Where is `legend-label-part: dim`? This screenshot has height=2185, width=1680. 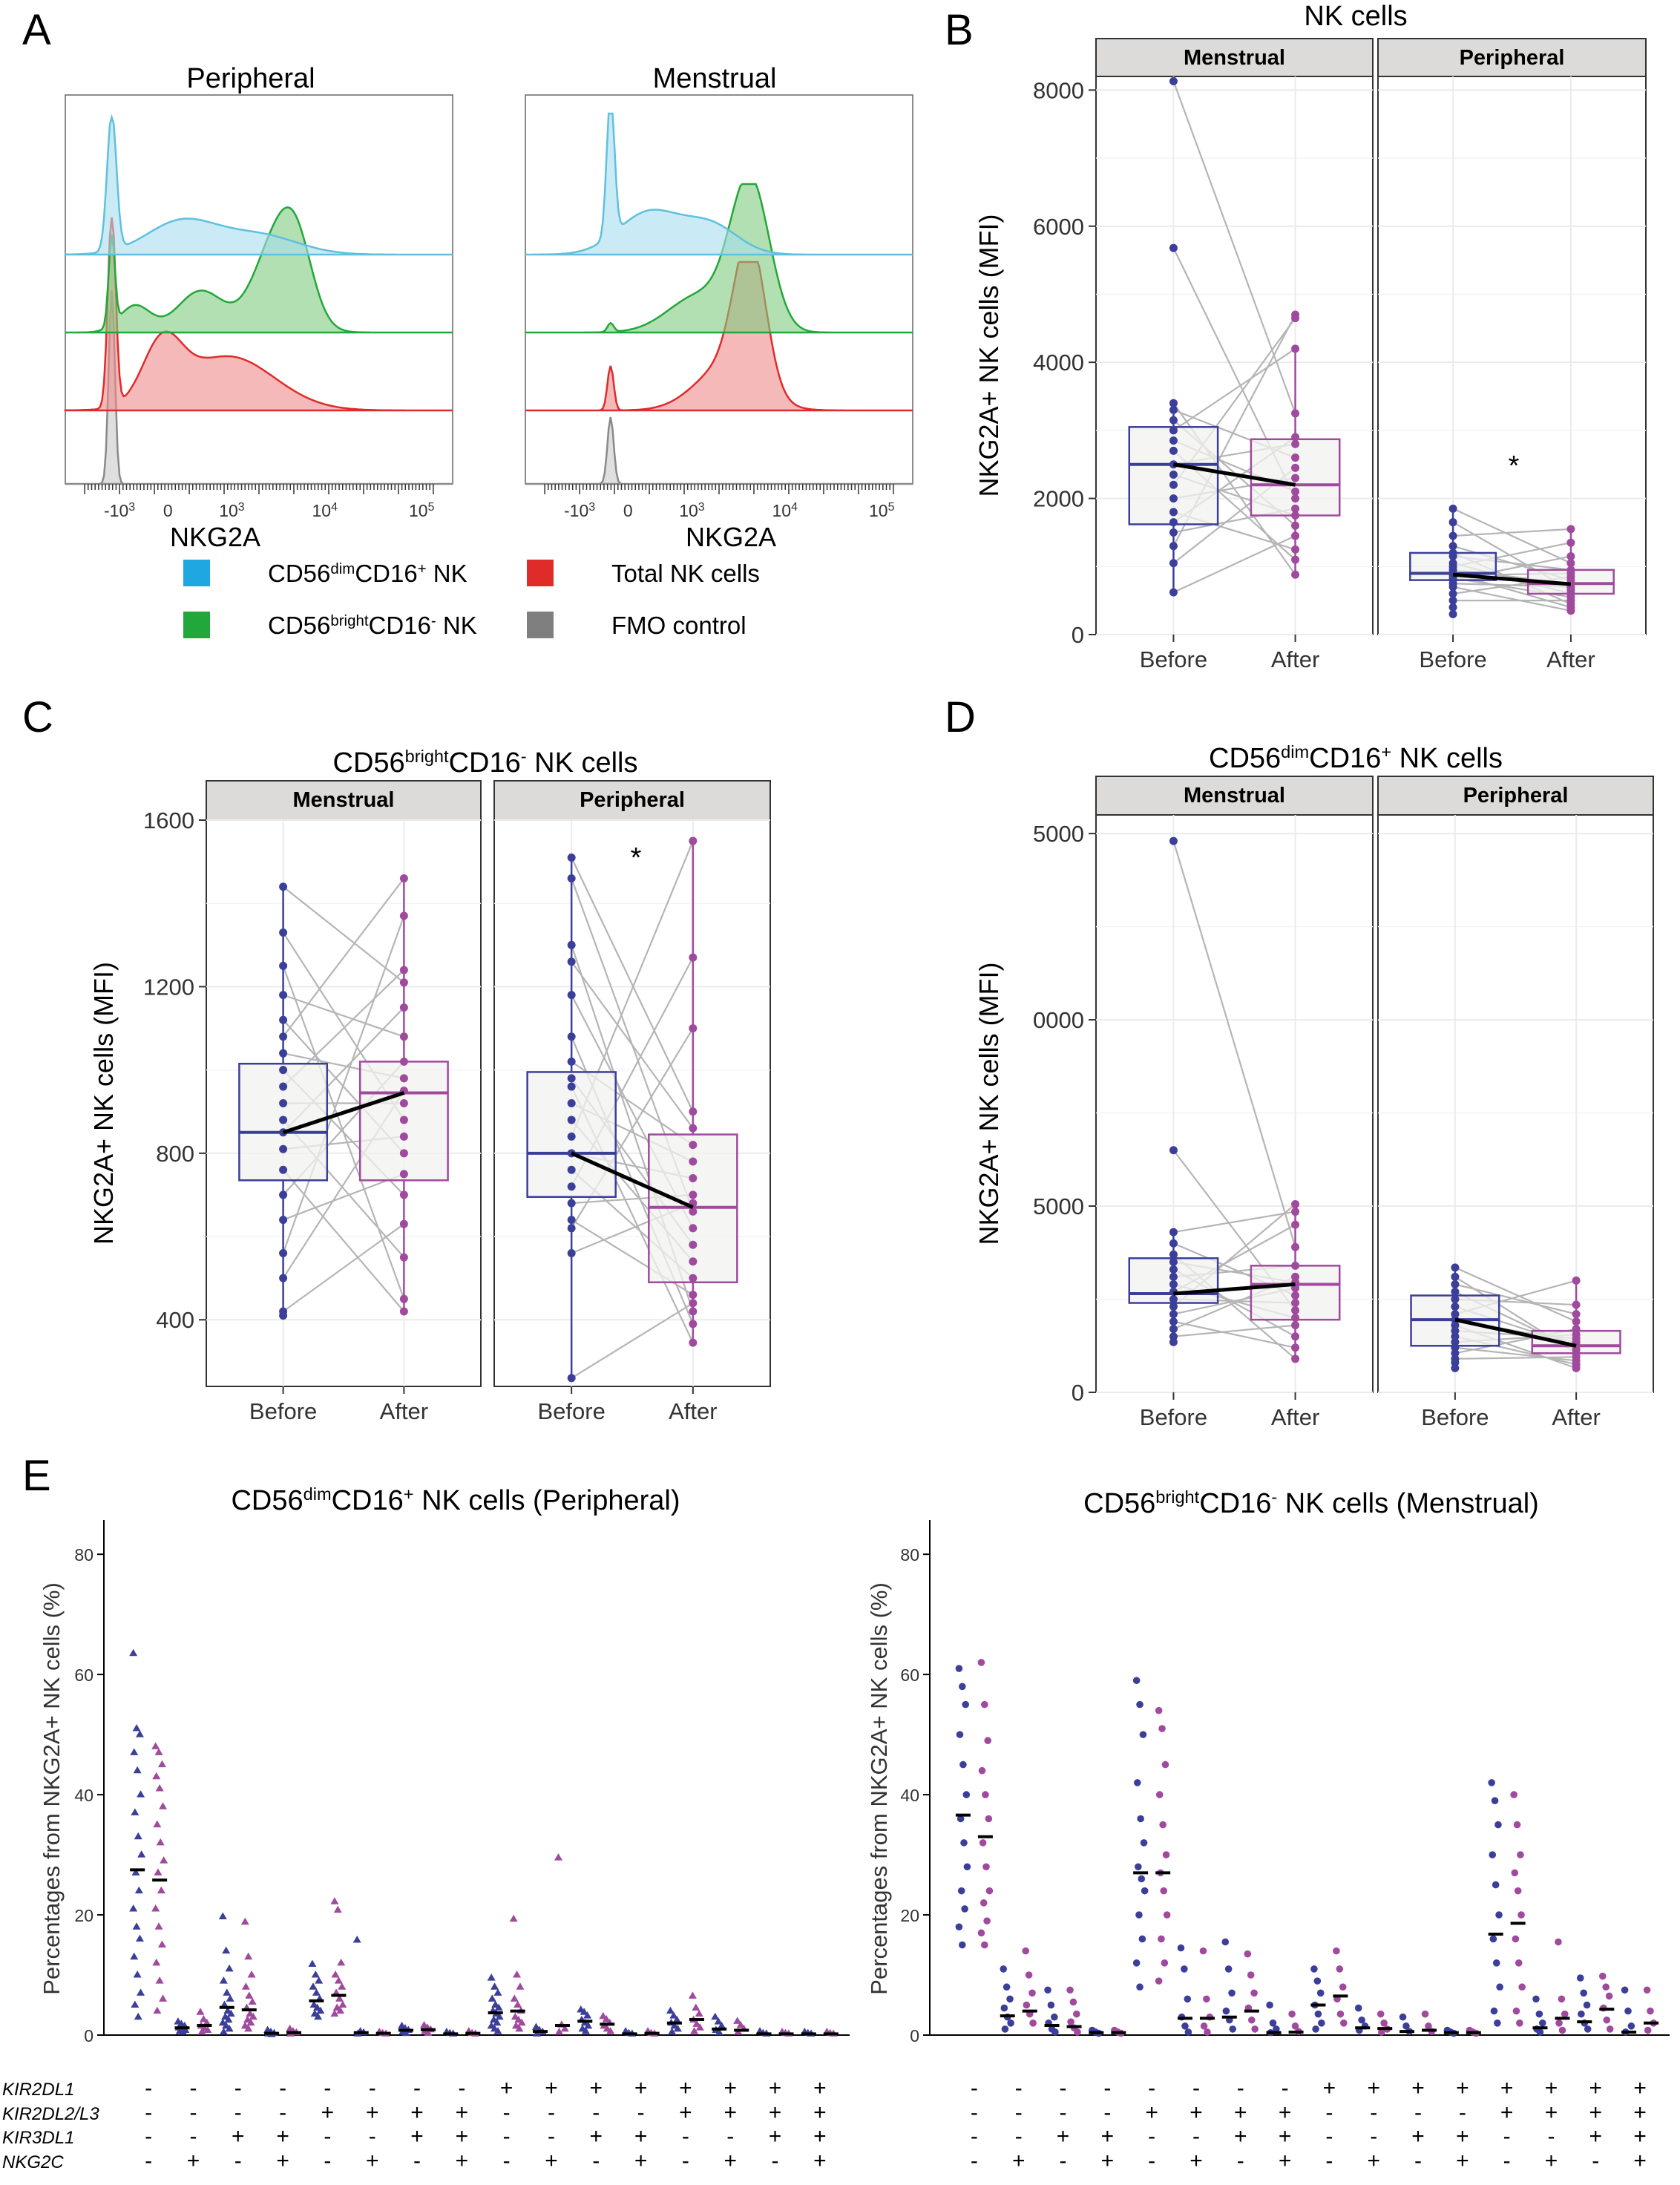 legend-label-part: dim is located at coordinates (343, 568).